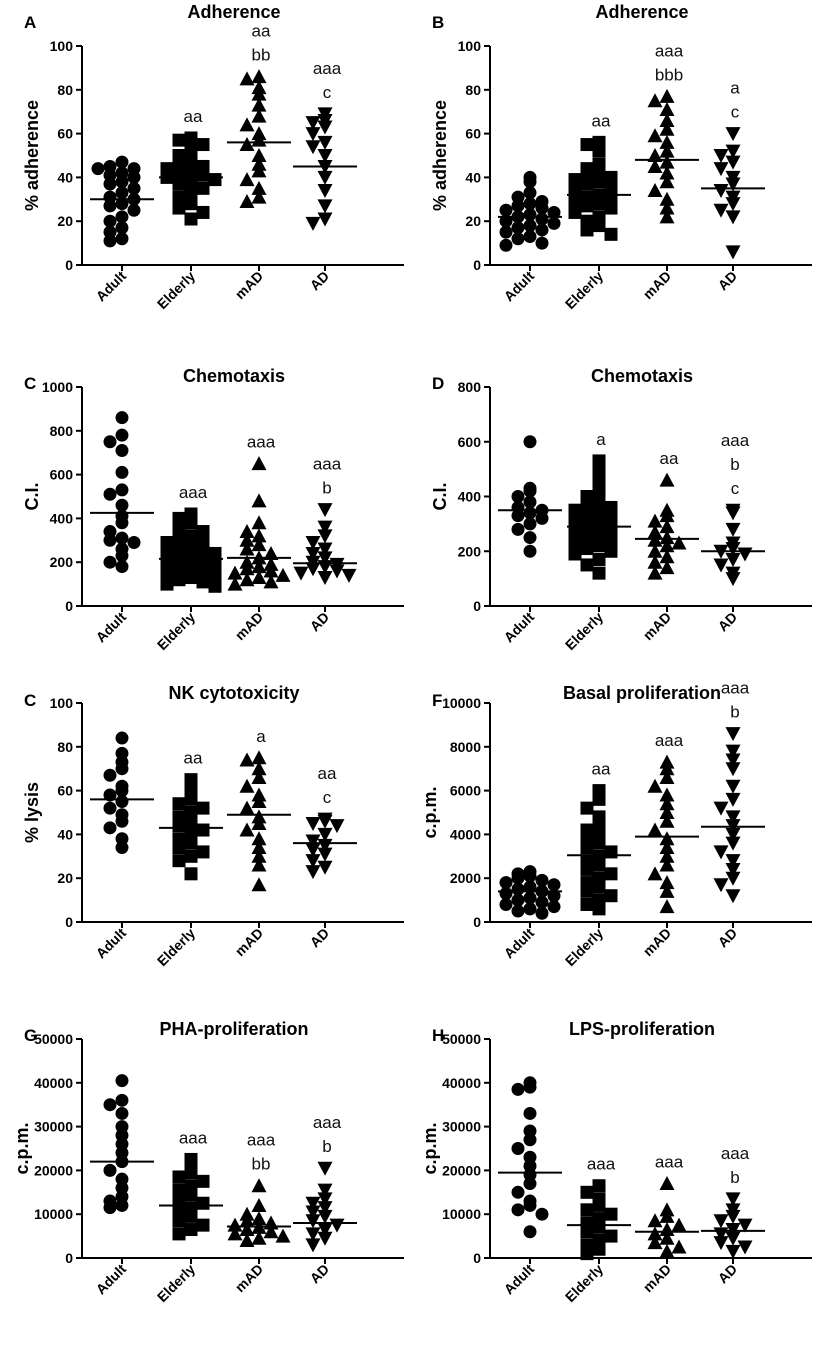 The image size is (827, 1350). What do you see at coordinates (62, 431) in the screenshot?
I see `y-tick-label: 800` at bounding box center [62, 431].